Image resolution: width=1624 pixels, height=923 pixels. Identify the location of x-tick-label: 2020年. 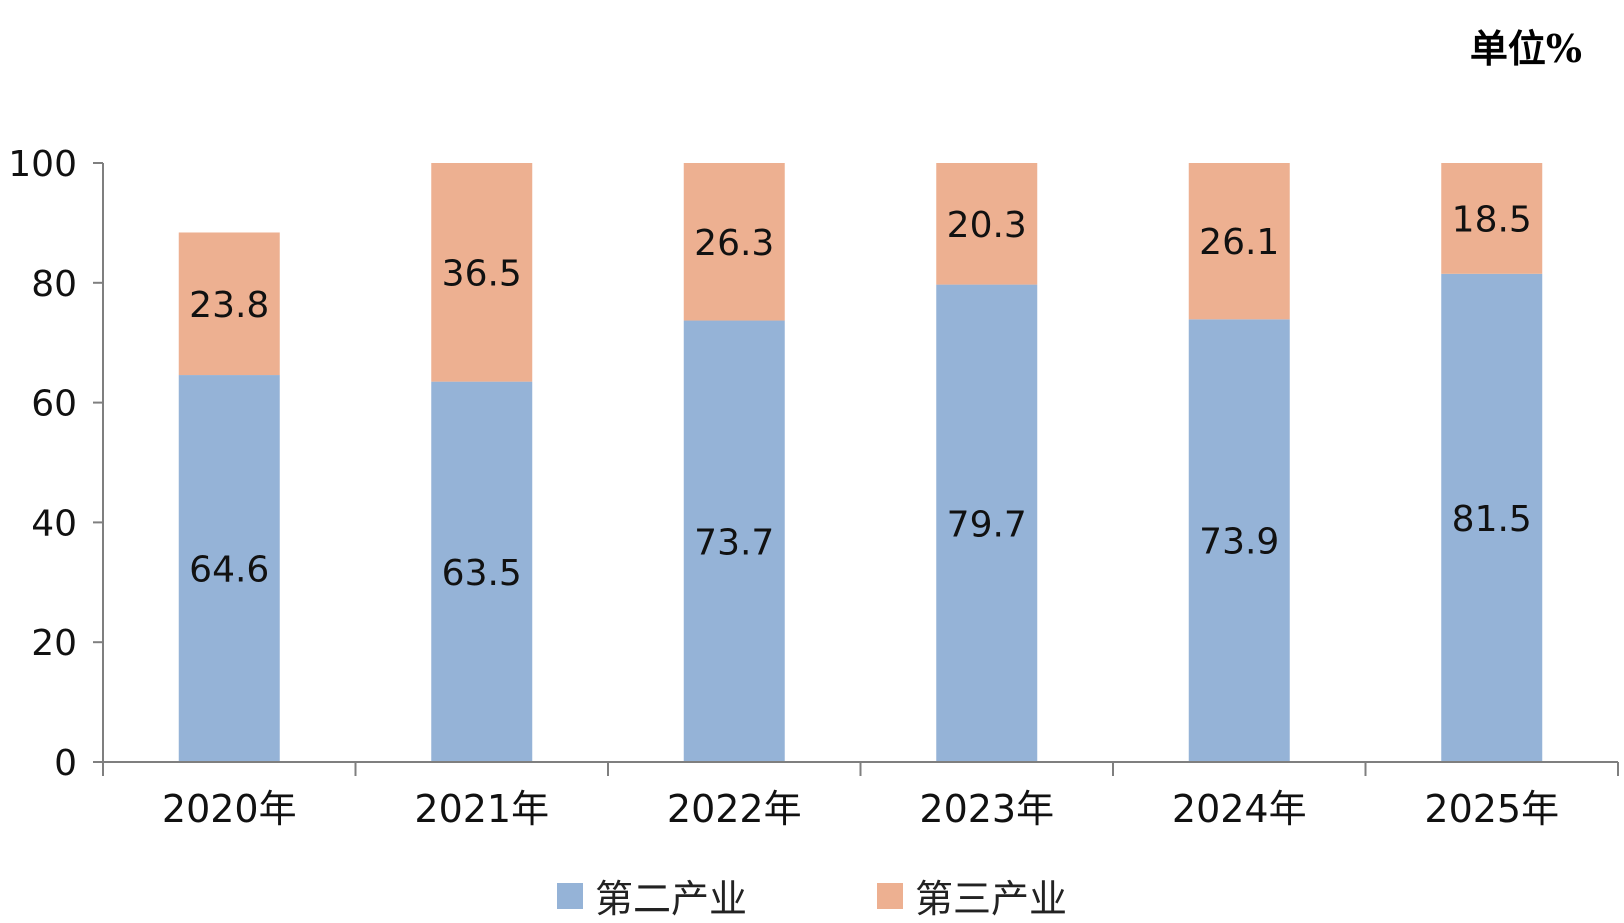
(229, 809).